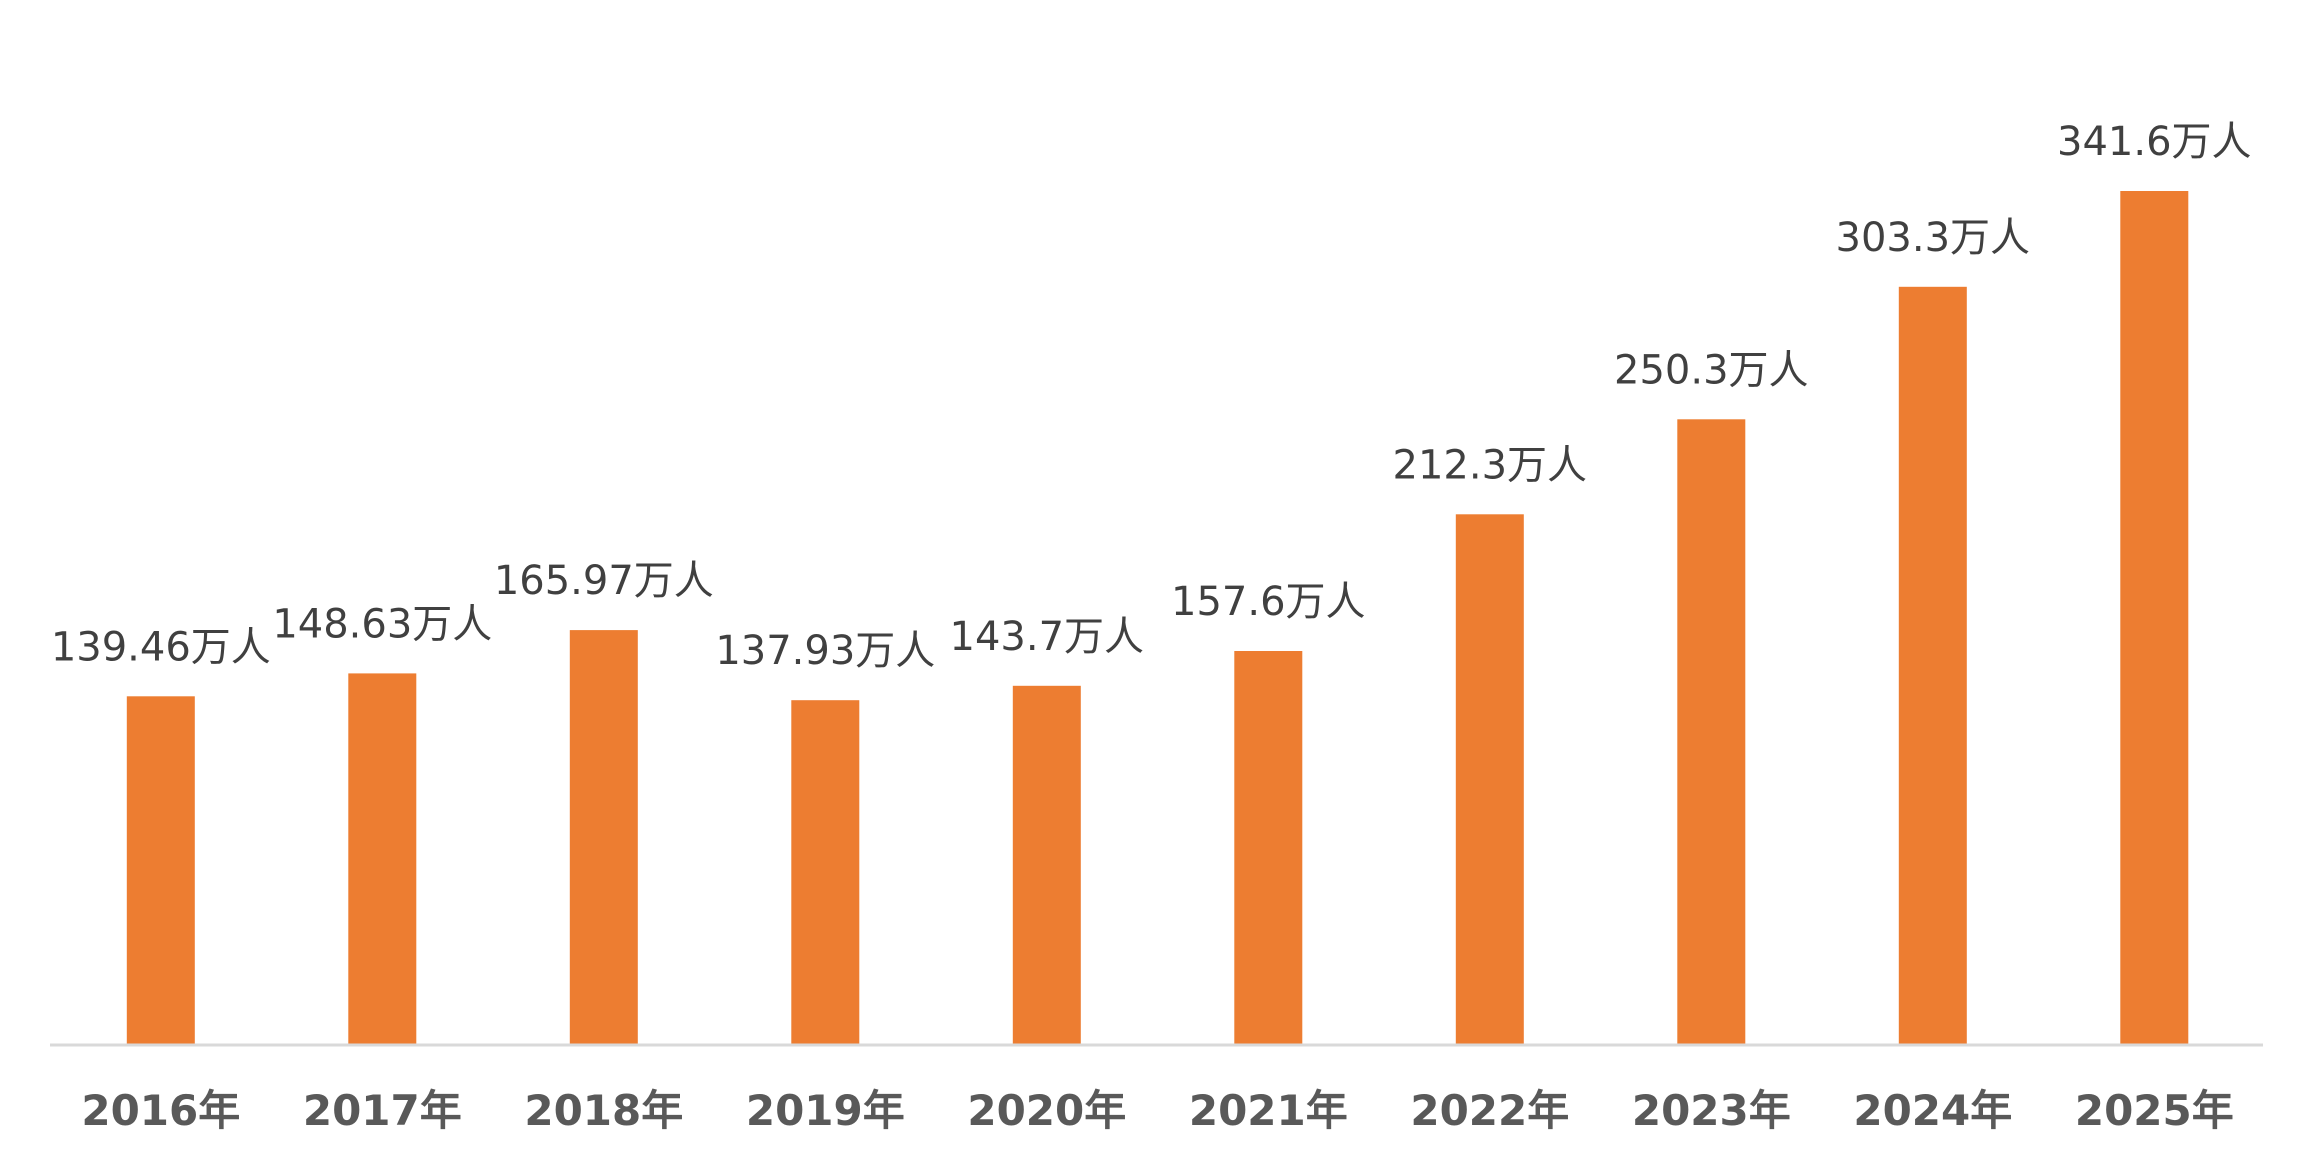 The image size is (2303, 1176). Describe the element at coordinates (1268, 848) in the screenshot. I see `bar-2021年` at that location.